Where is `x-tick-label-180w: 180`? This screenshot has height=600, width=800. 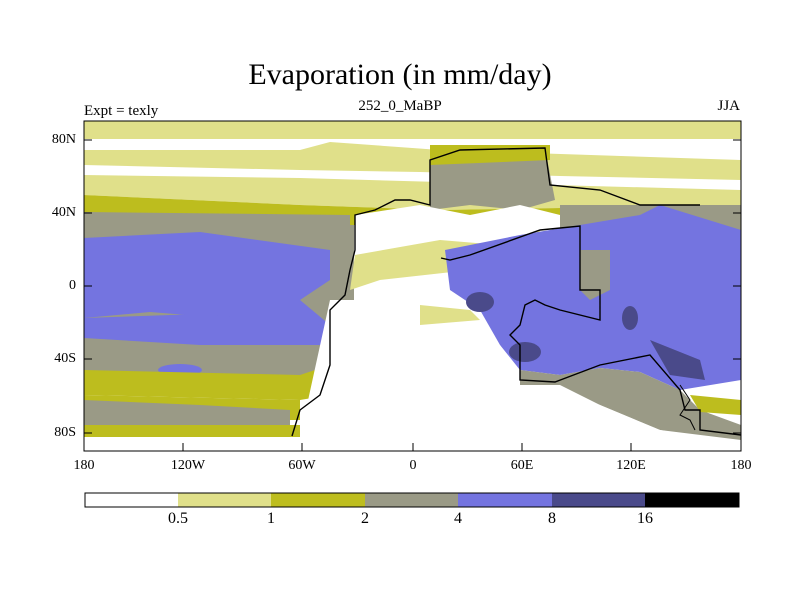 x-tick-label-180w: 180 is located at coordinates (84, 465).